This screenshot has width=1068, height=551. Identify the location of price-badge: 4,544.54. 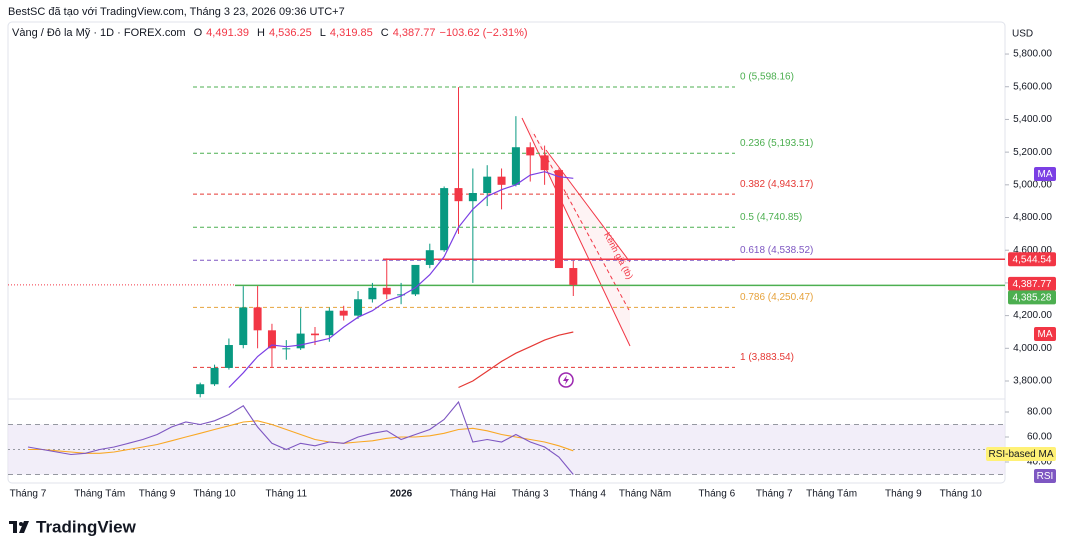
(1032, 259).